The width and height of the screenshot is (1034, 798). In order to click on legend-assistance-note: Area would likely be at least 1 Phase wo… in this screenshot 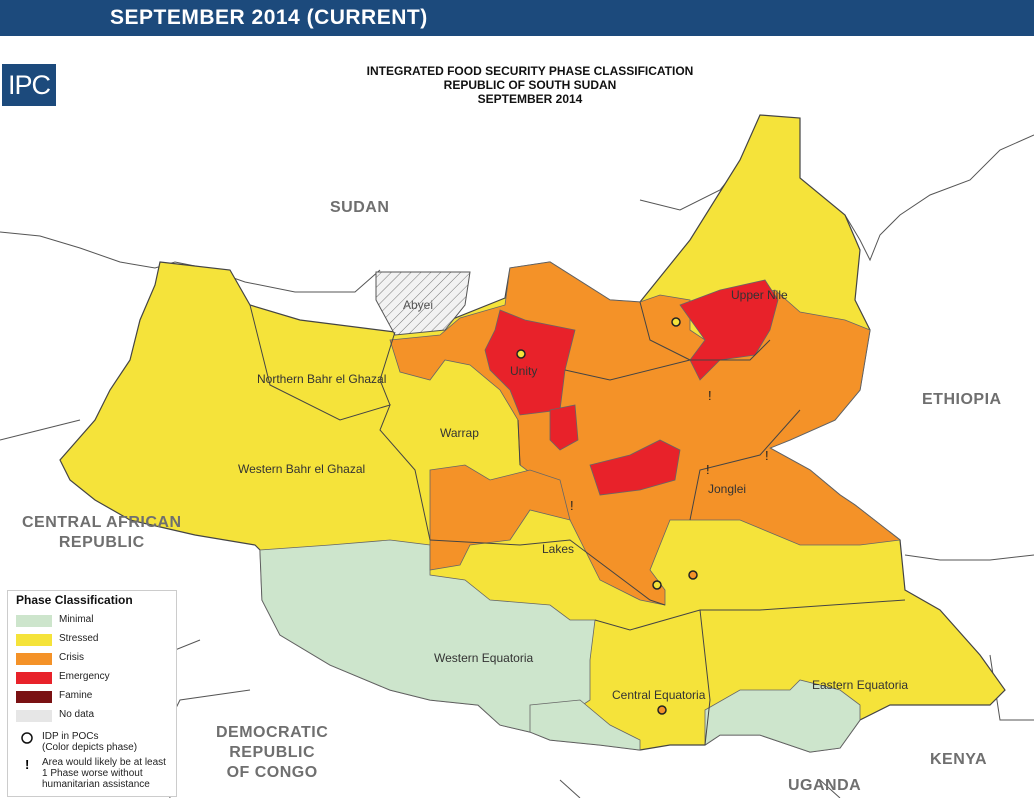, I will do `click(104, 773)`.